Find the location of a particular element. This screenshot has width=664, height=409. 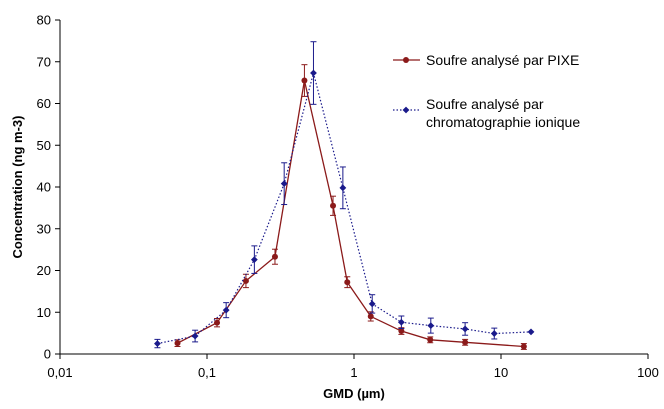

x-tick-label: 0,1 is located at coordinates (207, 372).